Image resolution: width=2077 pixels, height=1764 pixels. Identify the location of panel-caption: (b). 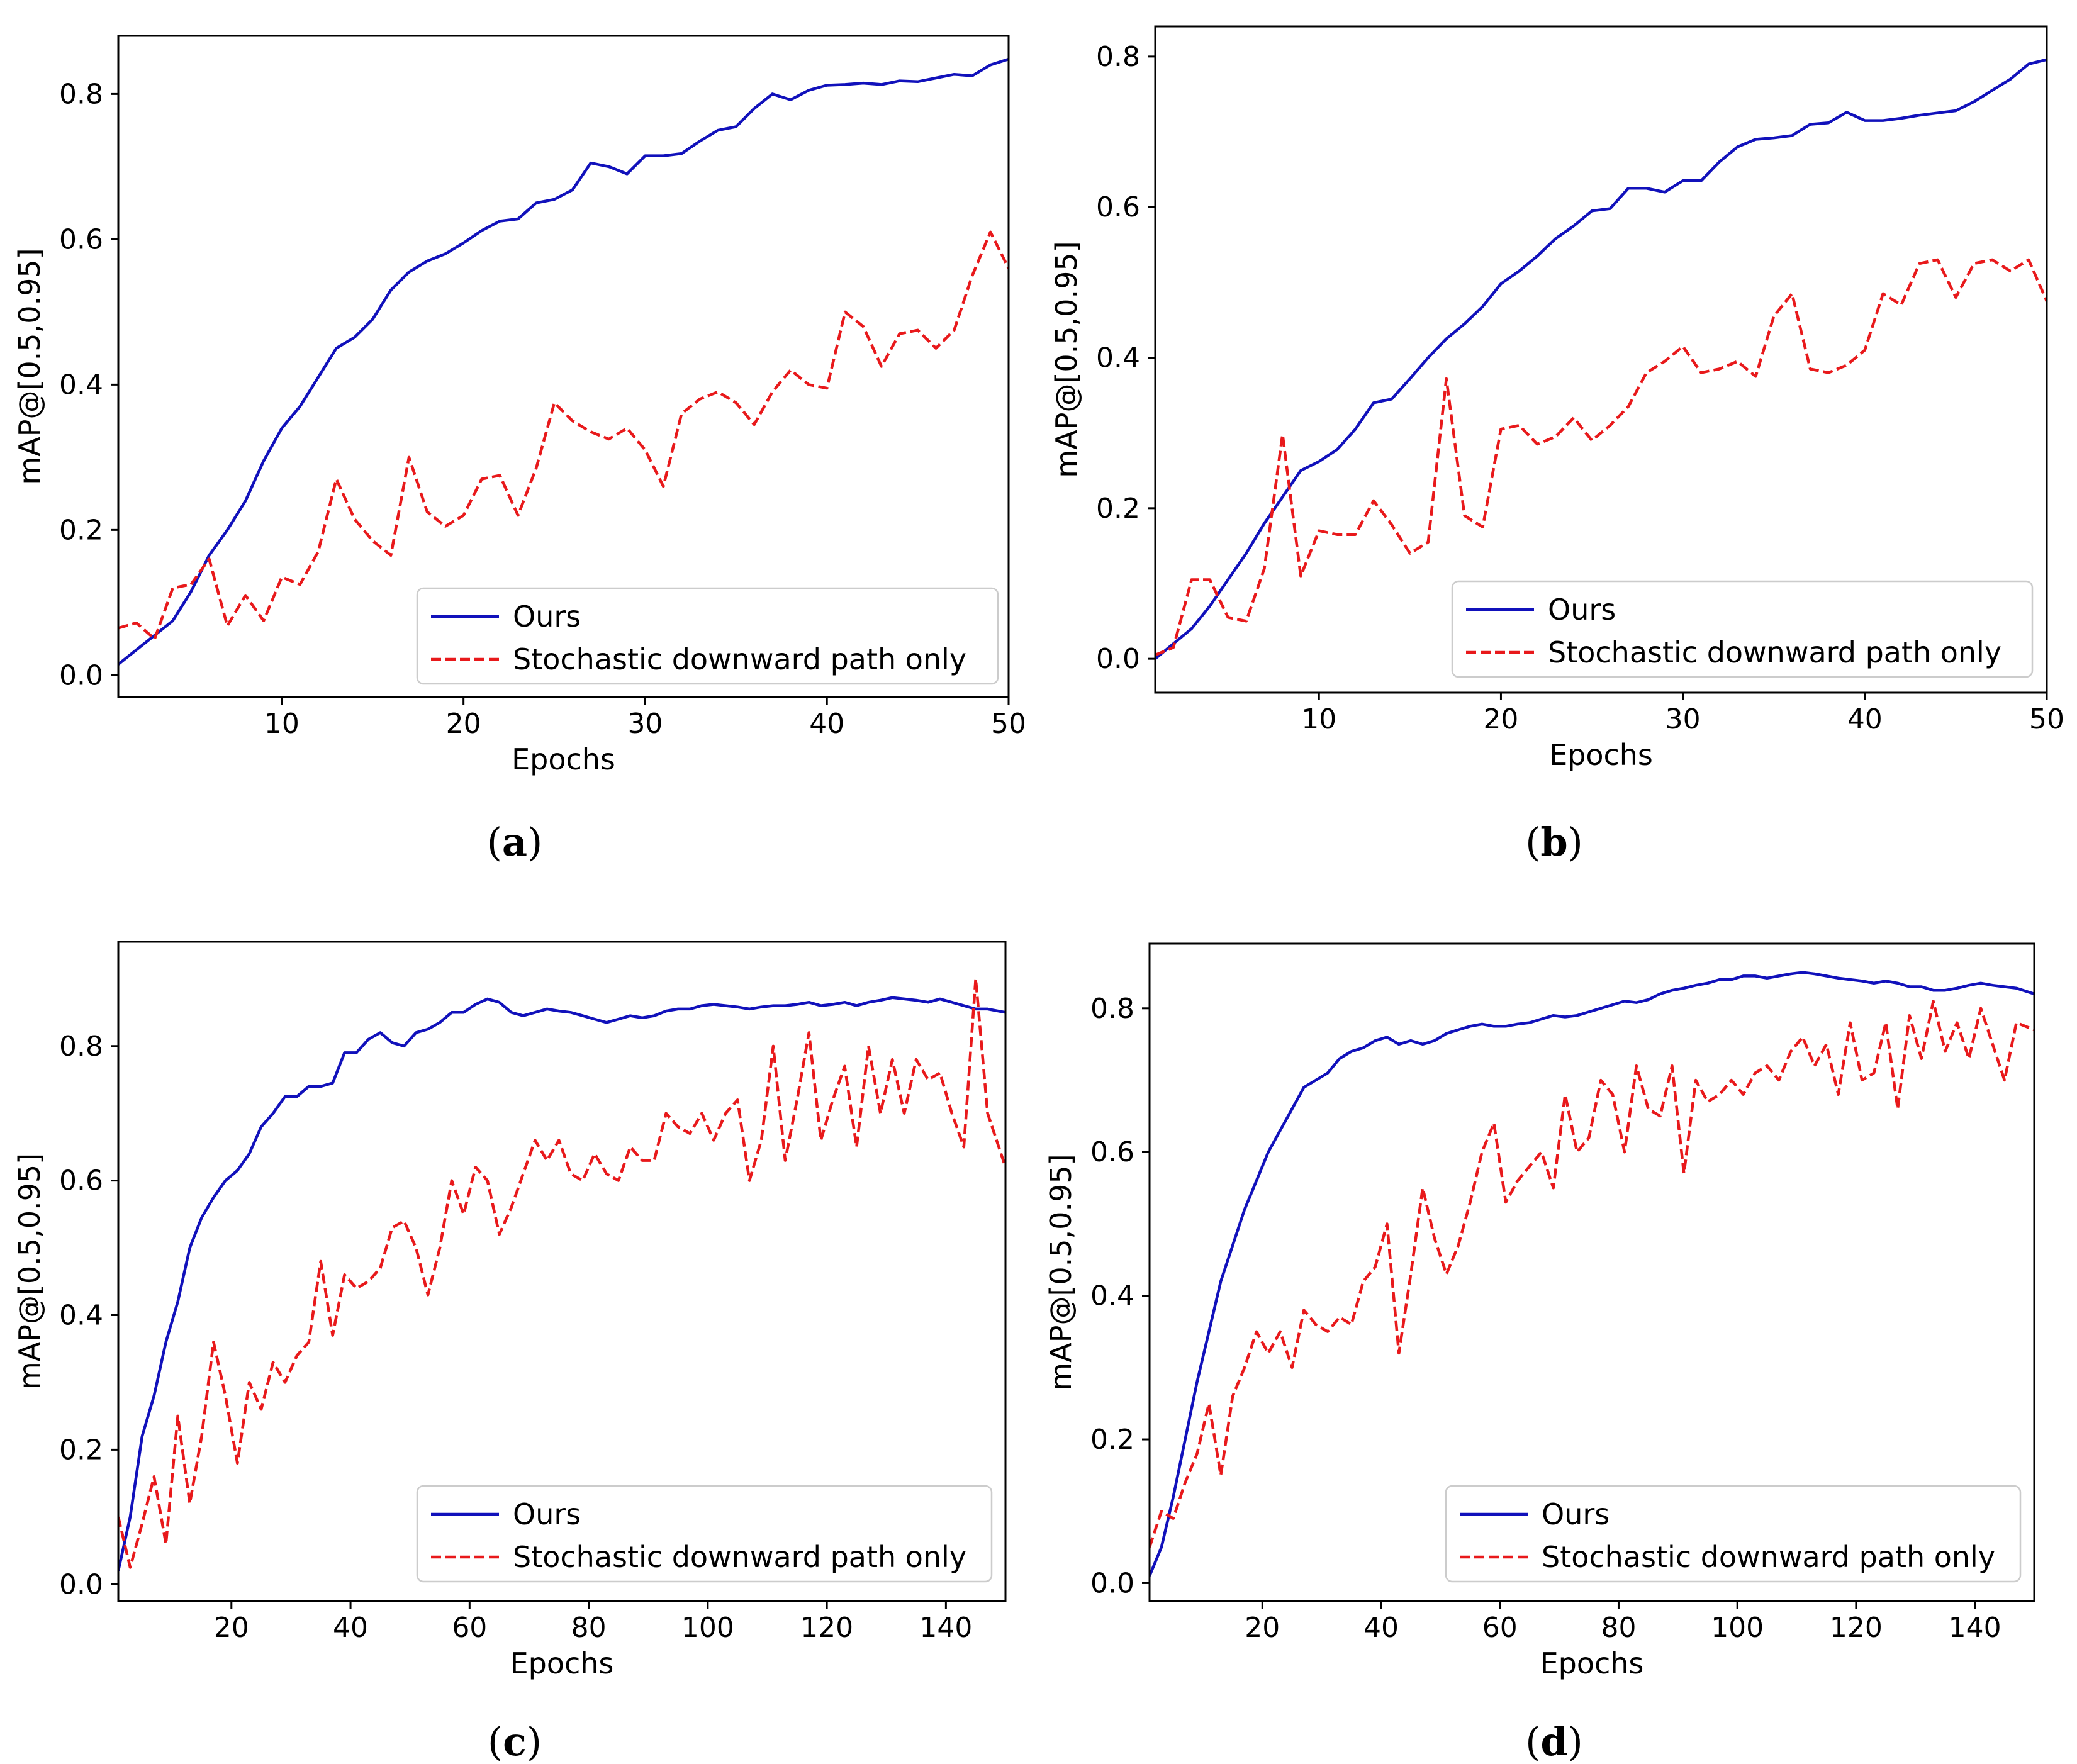
(1554, 842).